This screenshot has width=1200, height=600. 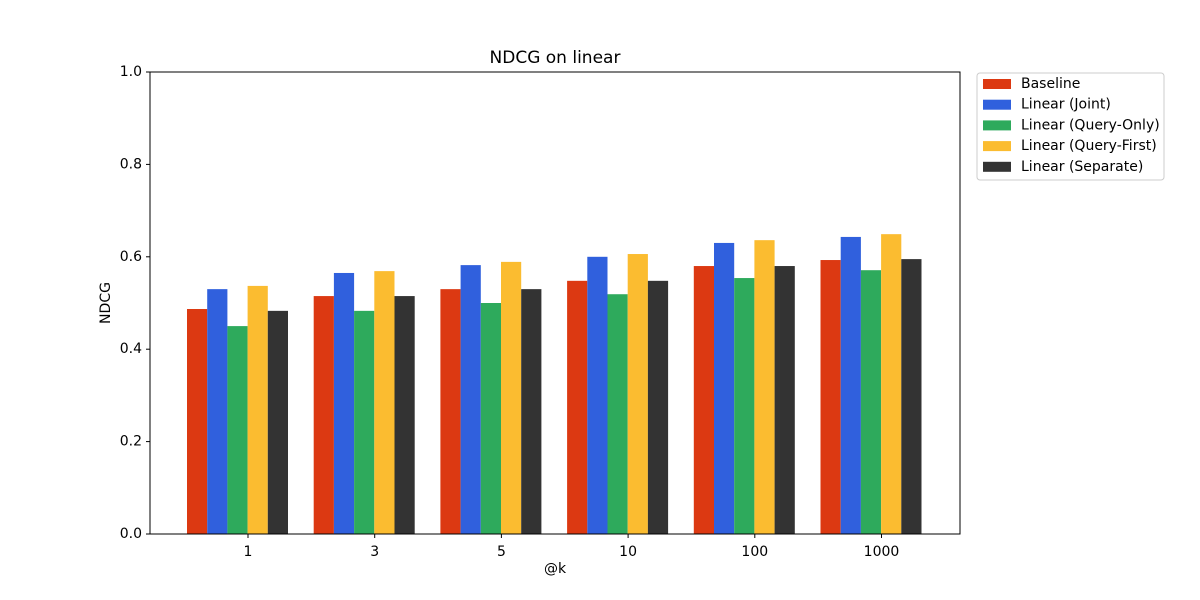 What do you see at coordinates (131, 534) in the screenshot?
I see `y-tick-label: 0.0` at bounding box center [131, 534].